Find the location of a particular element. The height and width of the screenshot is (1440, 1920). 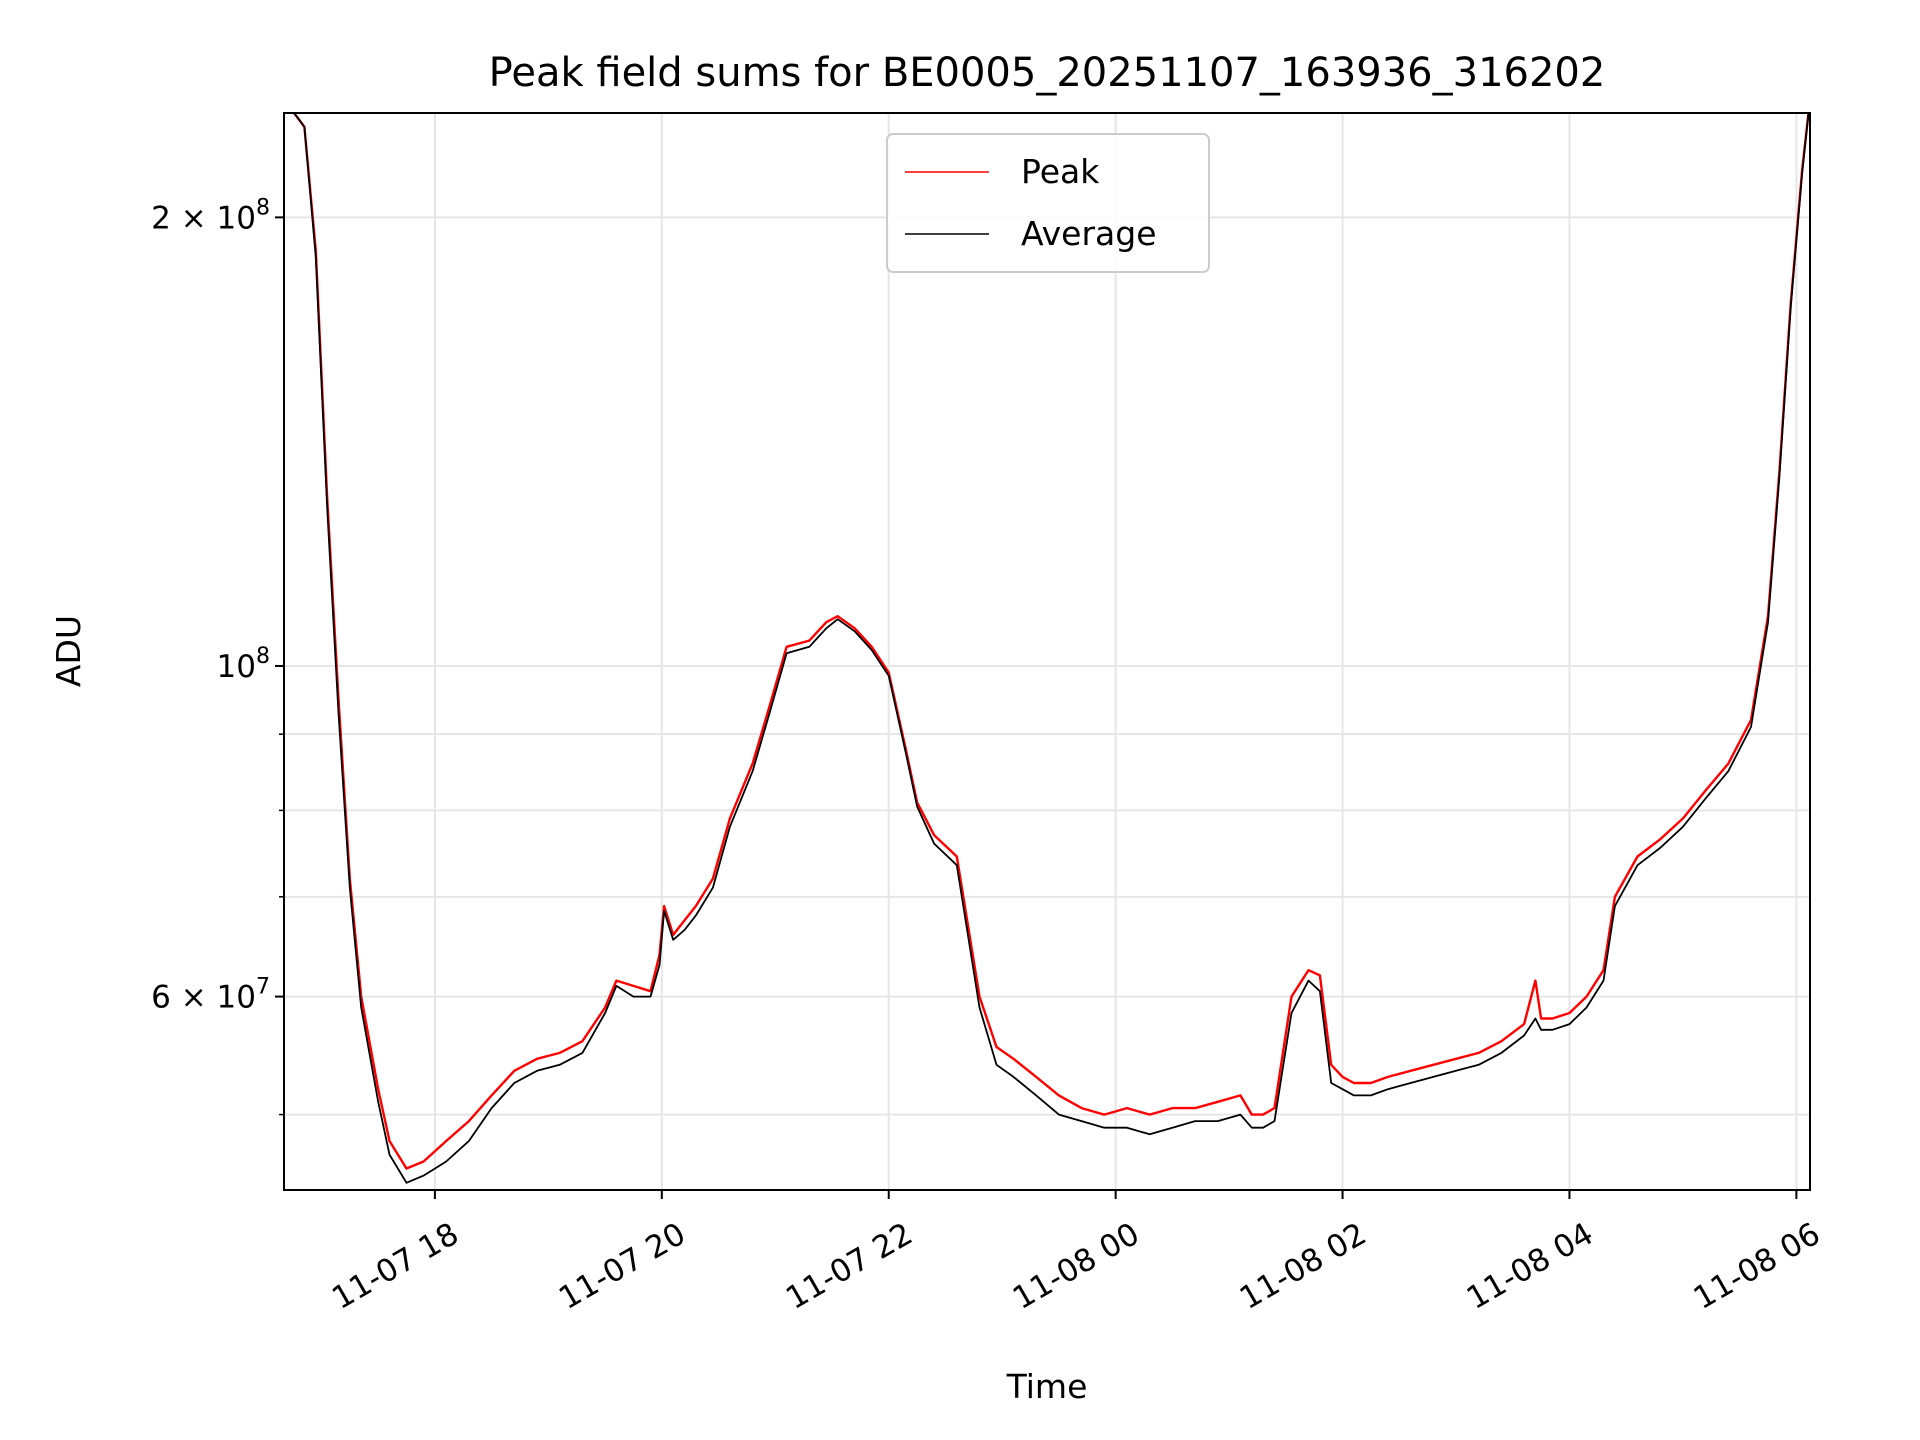

legend: Peak Average is located at coordinates (1048, 203).